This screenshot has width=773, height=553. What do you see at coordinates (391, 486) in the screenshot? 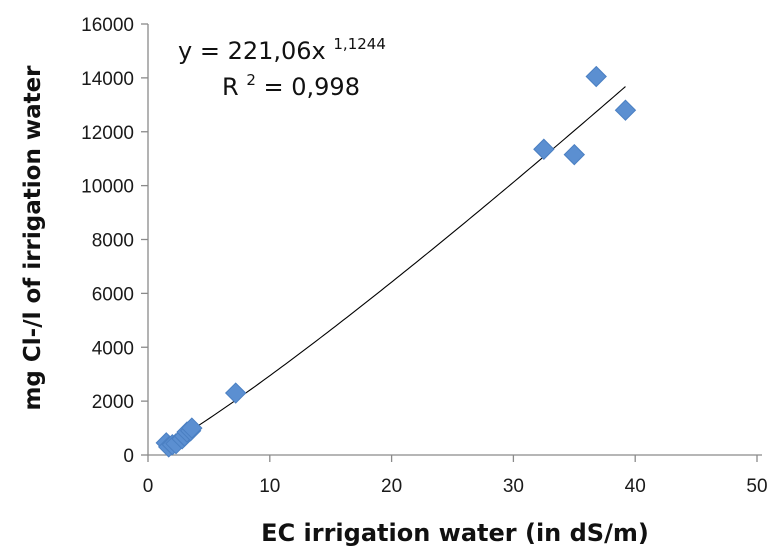
I see `x-tick-label: 20` at bounding box center [391, 486].